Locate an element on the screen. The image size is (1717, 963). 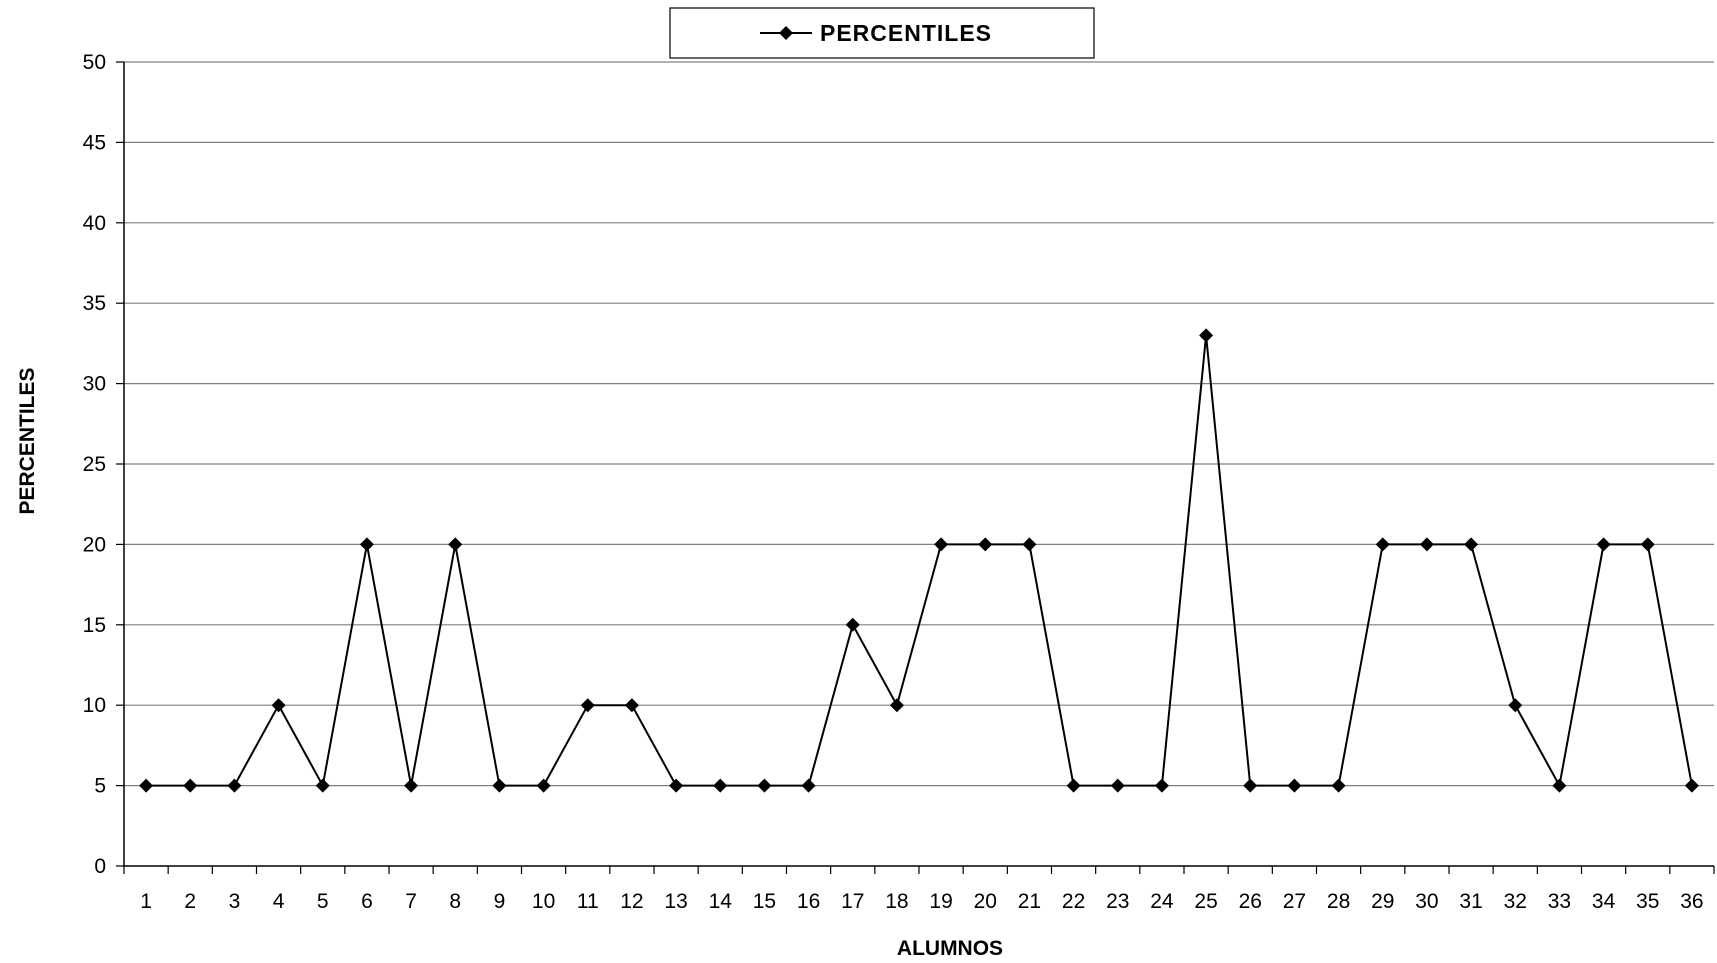
legend: PERCENTILES is located at coordinates (882, 33).